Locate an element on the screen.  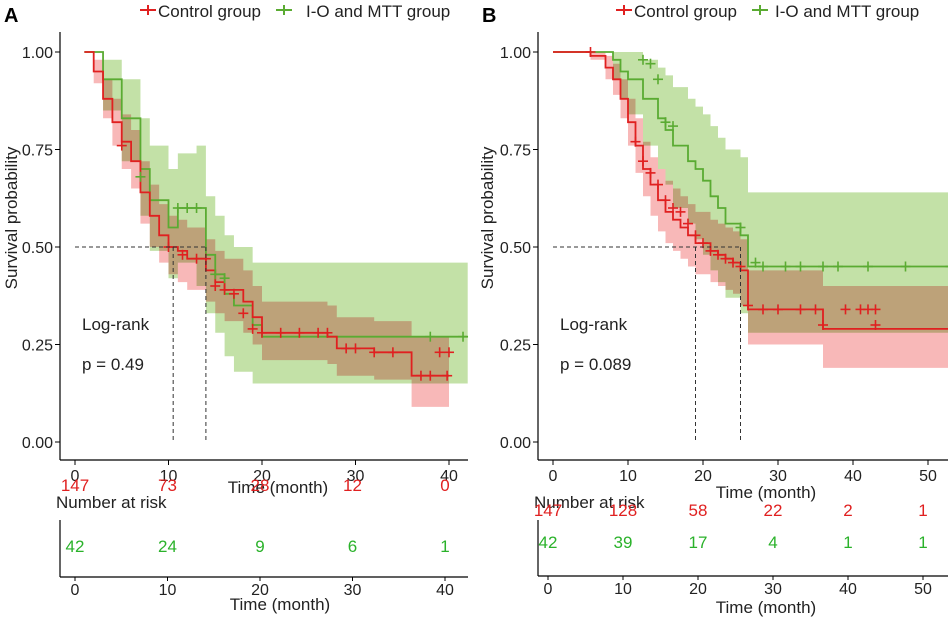
panel-a-risk-x-tick-label: 30 is located at coordinates (353, 590).